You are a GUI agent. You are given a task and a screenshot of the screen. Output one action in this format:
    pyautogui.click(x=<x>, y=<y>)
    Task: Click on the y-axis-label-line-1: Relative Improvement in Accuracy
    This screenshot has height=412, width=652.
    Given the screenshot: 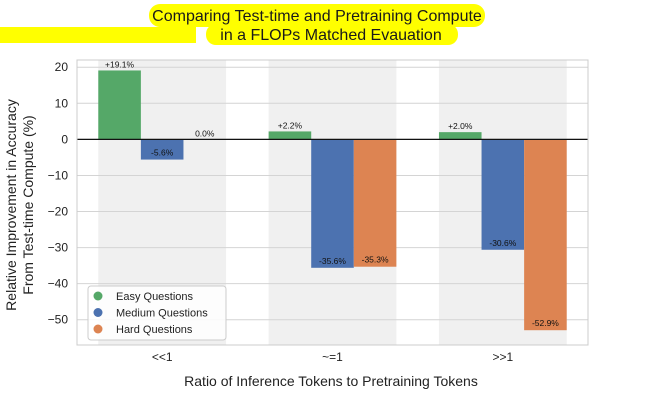 What is the action you would take?
    pyautogui.click(x=11, y=205)
    